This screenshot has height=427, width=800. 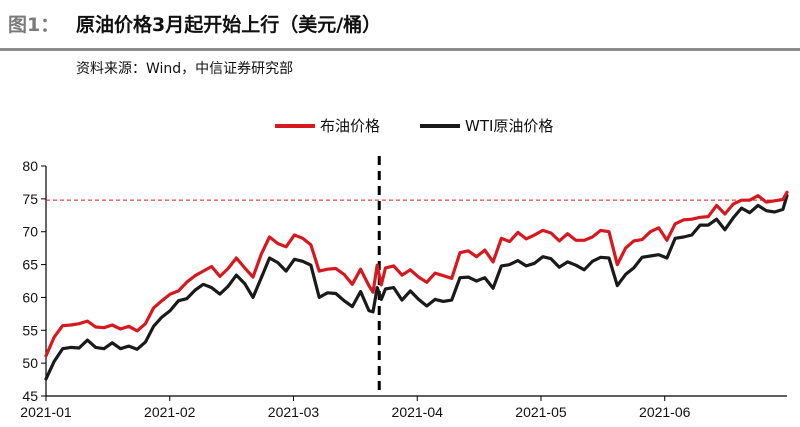 I want to click on y-tick-label: 80, so click(x=30, y=166).